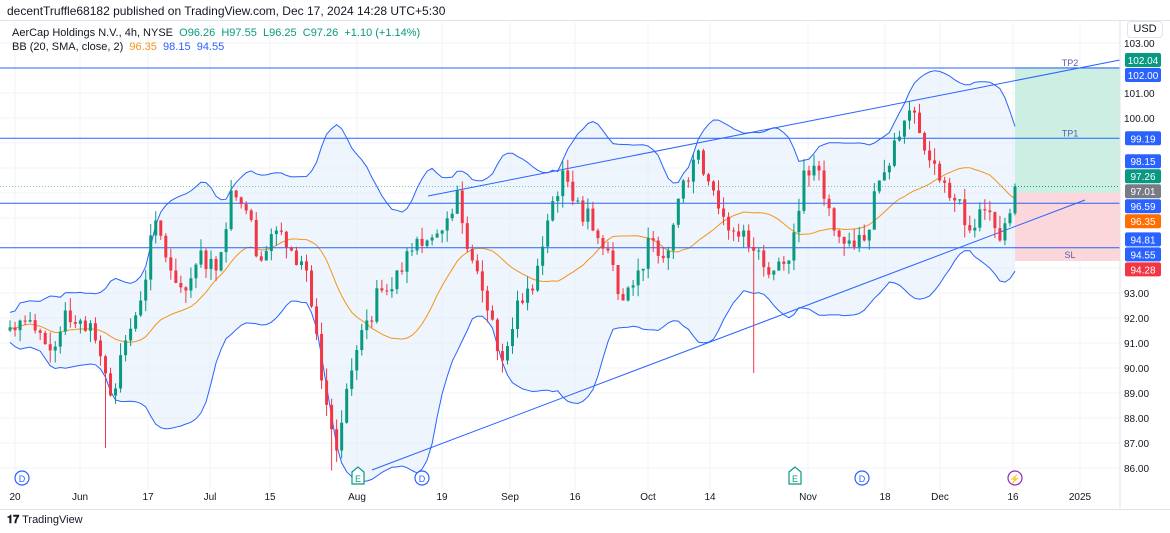  What do you see at coordinates (1142, 270) in the screenshot?
I see `price-label-text: 94.28` at bounding box center [1142, 270].